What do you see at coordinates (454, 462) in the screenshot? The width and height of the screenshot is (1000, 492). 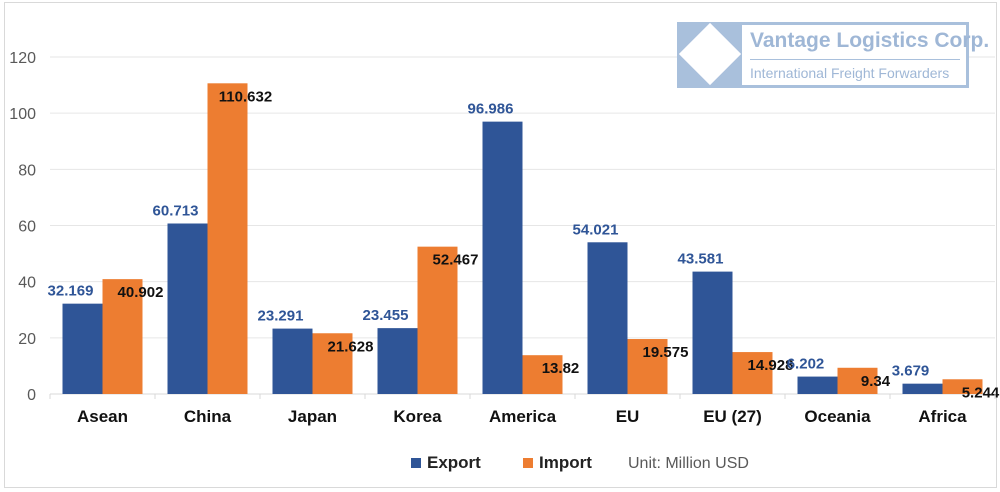 I see `legend-export-label: Export` at bounding box center [454, 462].